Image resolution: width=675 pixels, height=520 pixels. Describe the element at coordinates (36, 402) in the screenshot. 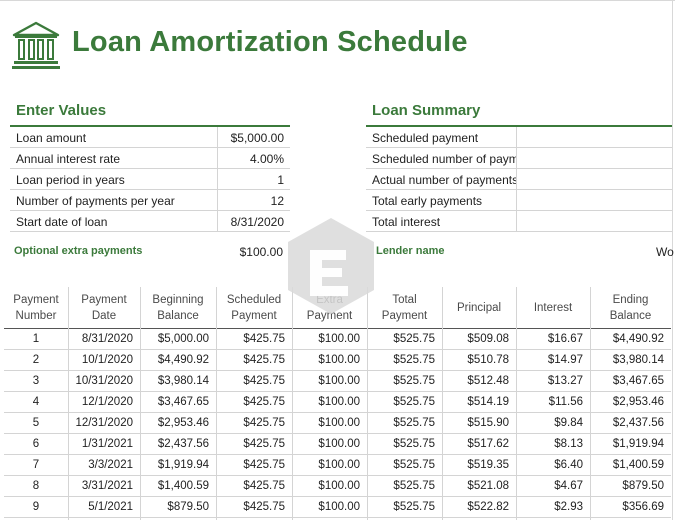

I see `cell-payment-number: 4` at that location.